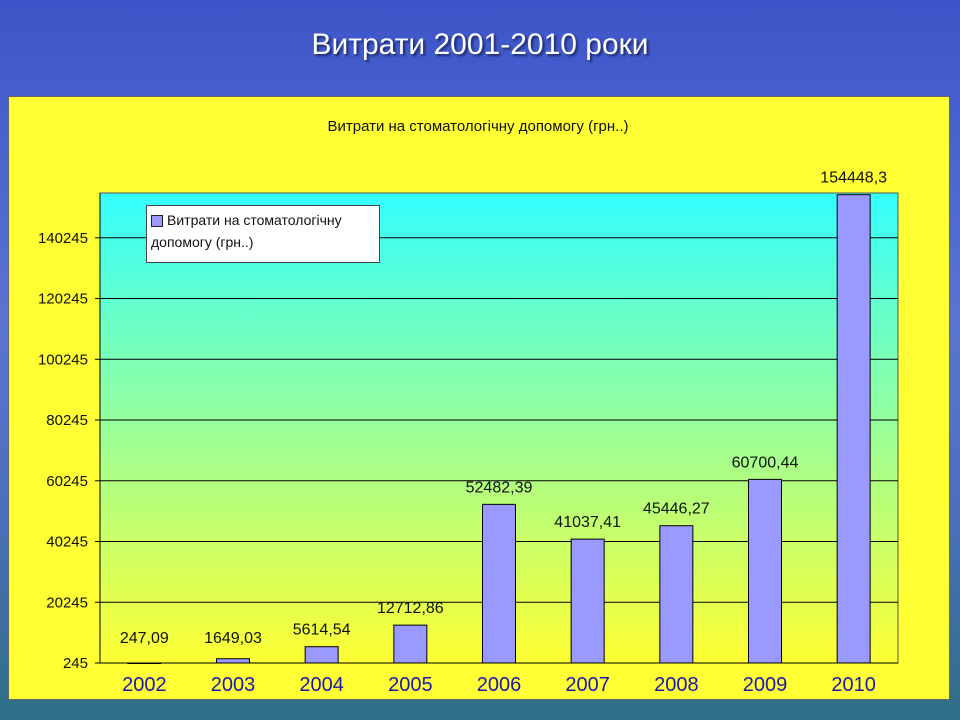 The width and height of the screenshot is (960, 720). I want to click on x-tick-label: 2008, so click(676, 685).